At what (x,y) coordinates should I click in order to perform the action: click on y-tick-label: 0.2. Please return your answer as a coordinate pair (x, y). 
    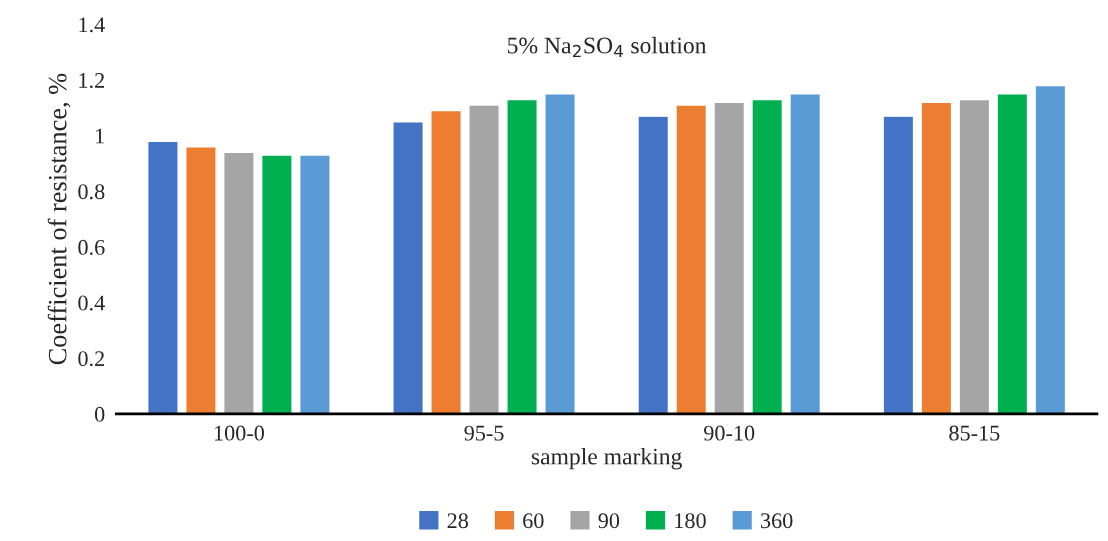
    Looking at the image, I should click on (91, 359).